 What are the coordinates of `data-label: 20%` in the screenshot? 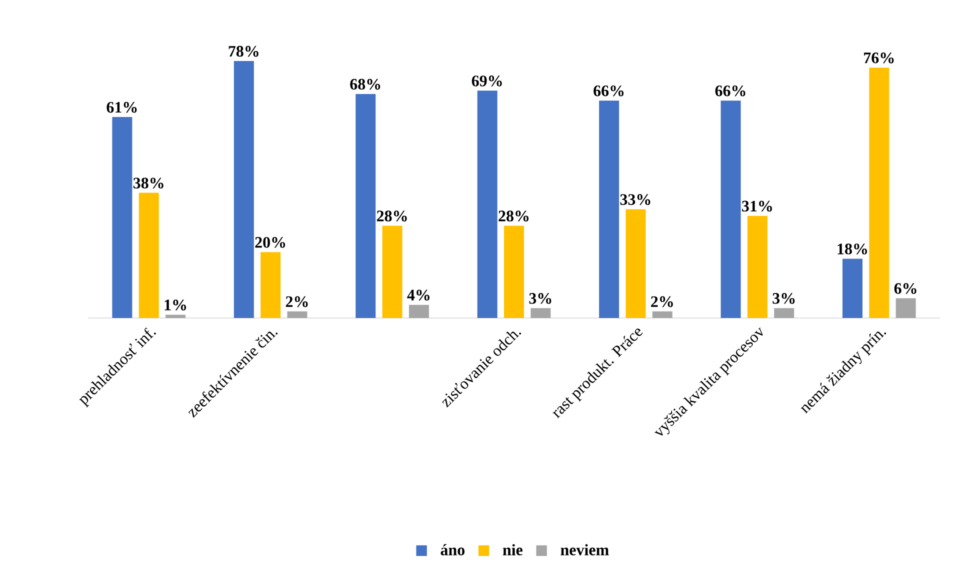 It's located at (270, 242).